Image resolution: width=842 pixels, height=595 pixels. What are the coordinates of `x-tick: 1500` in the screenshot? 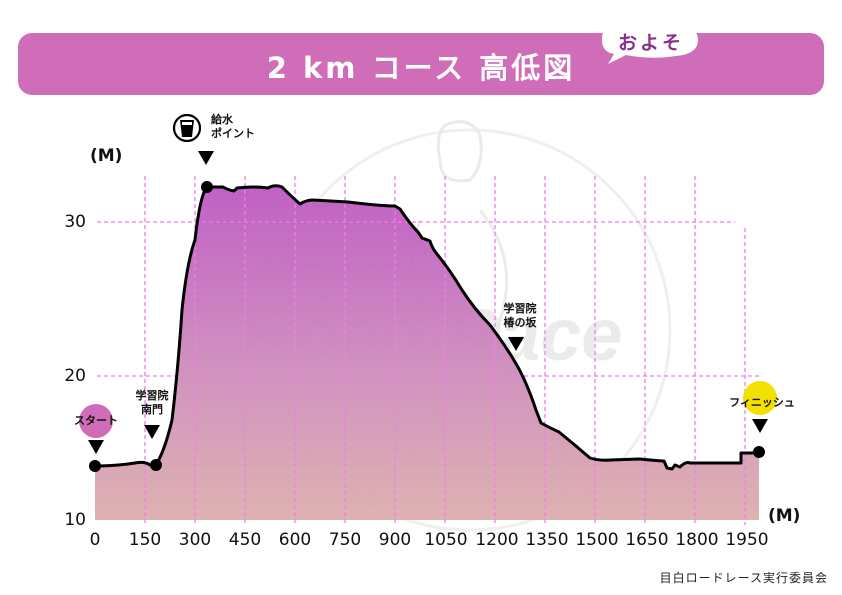 It's located at (597, 540).